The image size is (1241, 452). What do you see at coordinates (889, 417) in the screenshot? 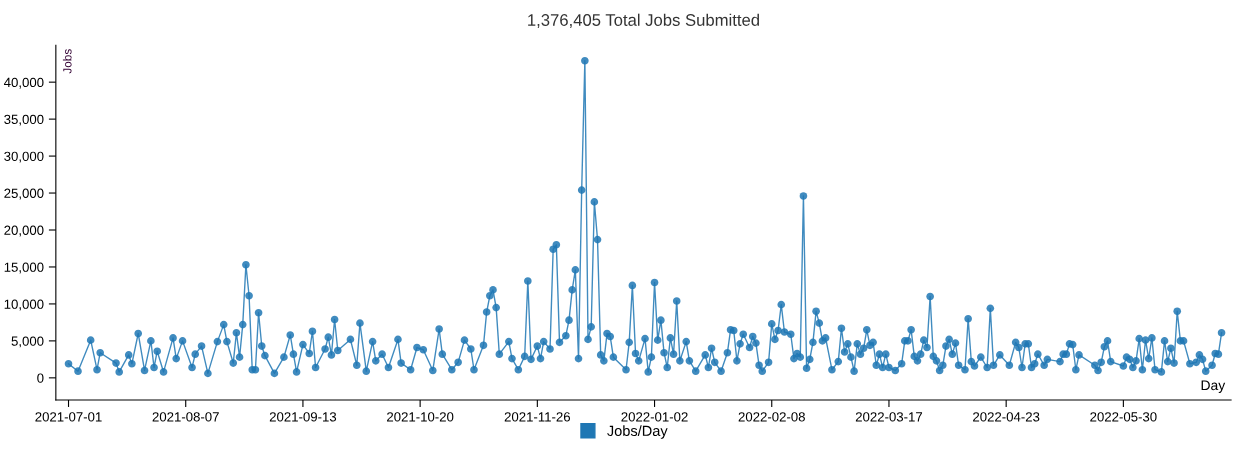
I see `x-tick-label: 2022-03-17` at bounding box center [889, 417].